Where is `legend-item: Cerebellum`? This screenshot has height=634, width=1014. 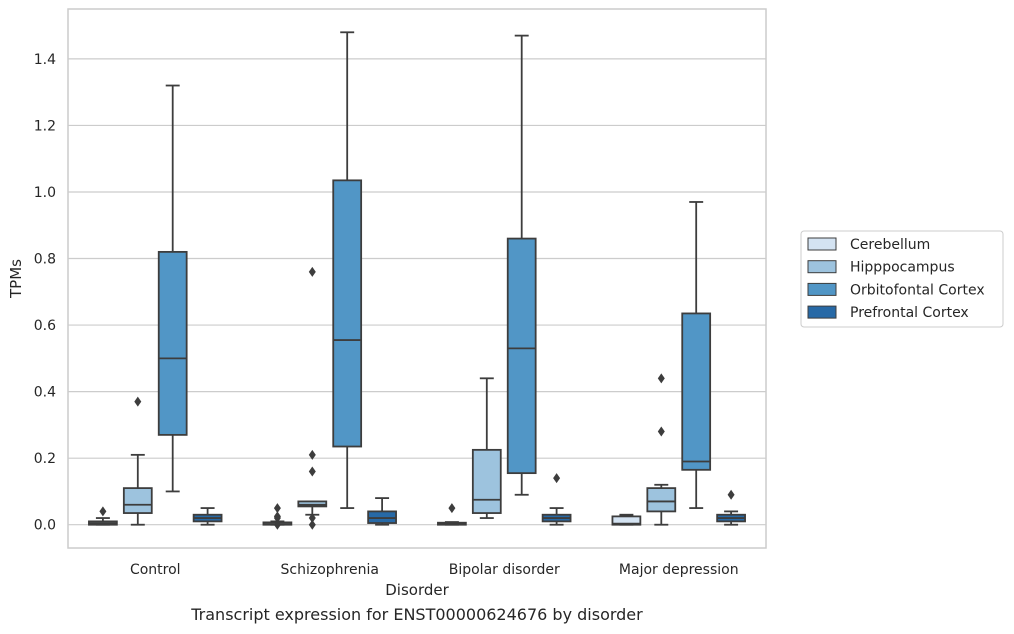
legend-item: Cerebellum is located at coordinates (868, 245).